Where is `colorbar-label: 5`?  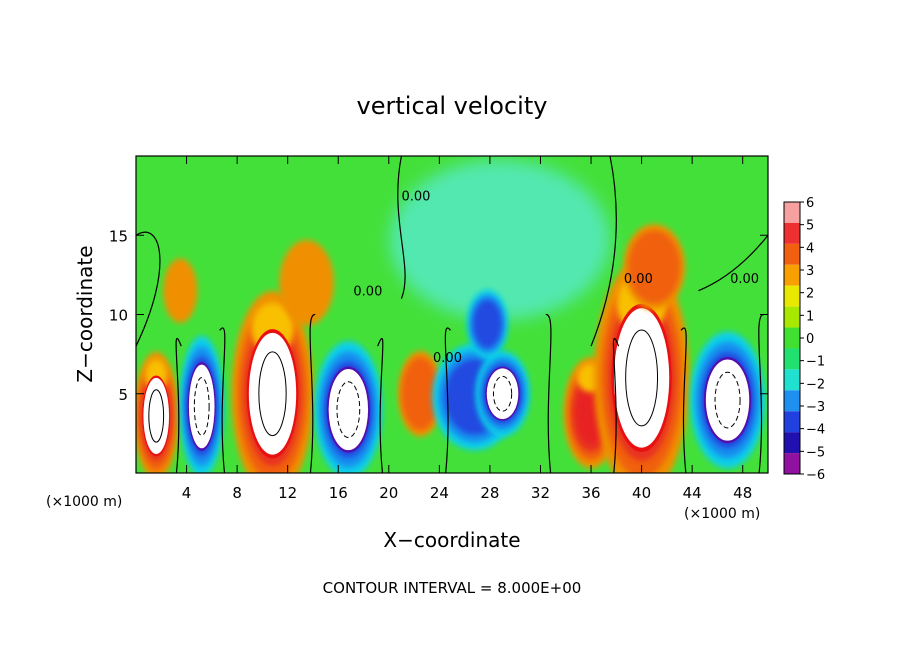 colorbar-label: 5 is located at coordinates (810, 226).